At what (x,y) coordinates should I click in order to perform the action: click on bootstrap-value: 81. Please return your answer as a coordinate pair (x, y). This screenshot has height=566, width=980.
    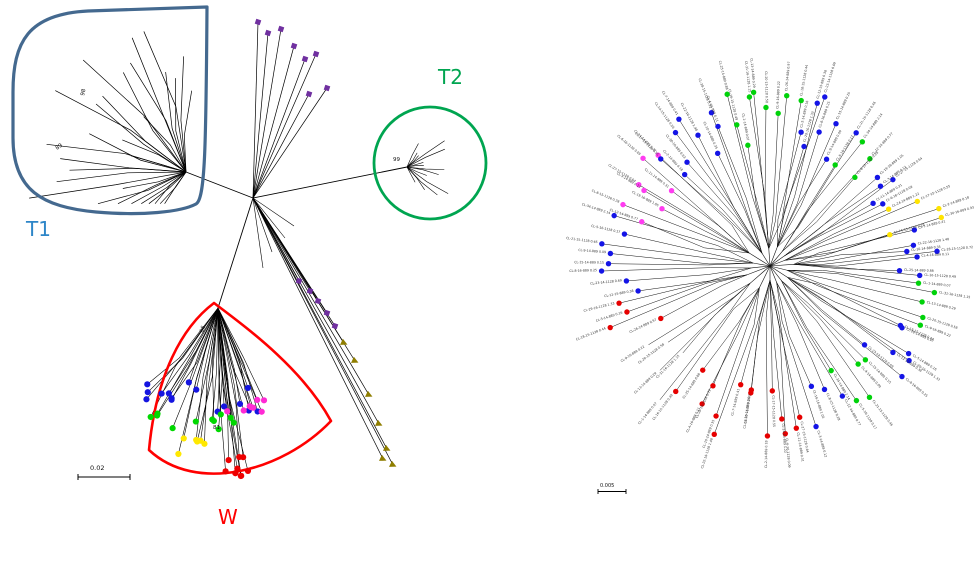
    Looking at the image, I should click on (216, 428).